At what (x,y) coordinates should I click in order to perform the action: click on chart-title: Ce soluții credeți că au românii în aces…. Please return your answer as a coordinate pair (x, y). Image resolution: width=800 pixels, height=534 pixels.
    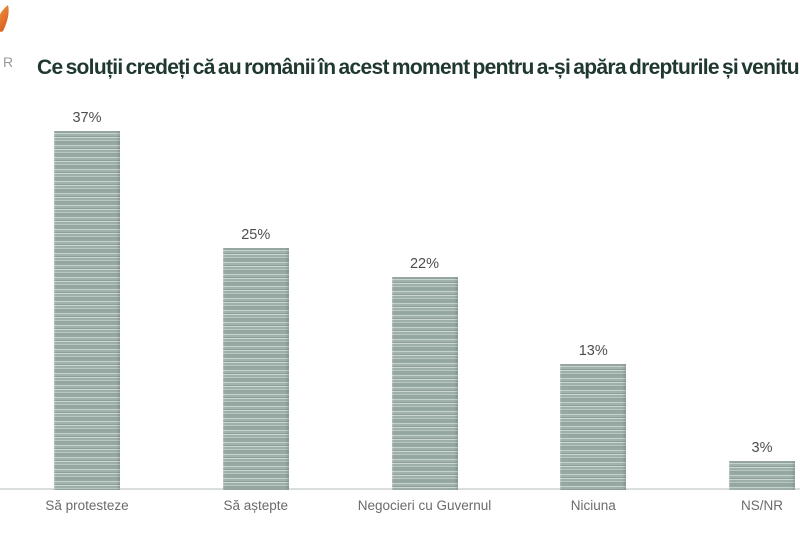
    Looking at the image, I should click on (418, 67).